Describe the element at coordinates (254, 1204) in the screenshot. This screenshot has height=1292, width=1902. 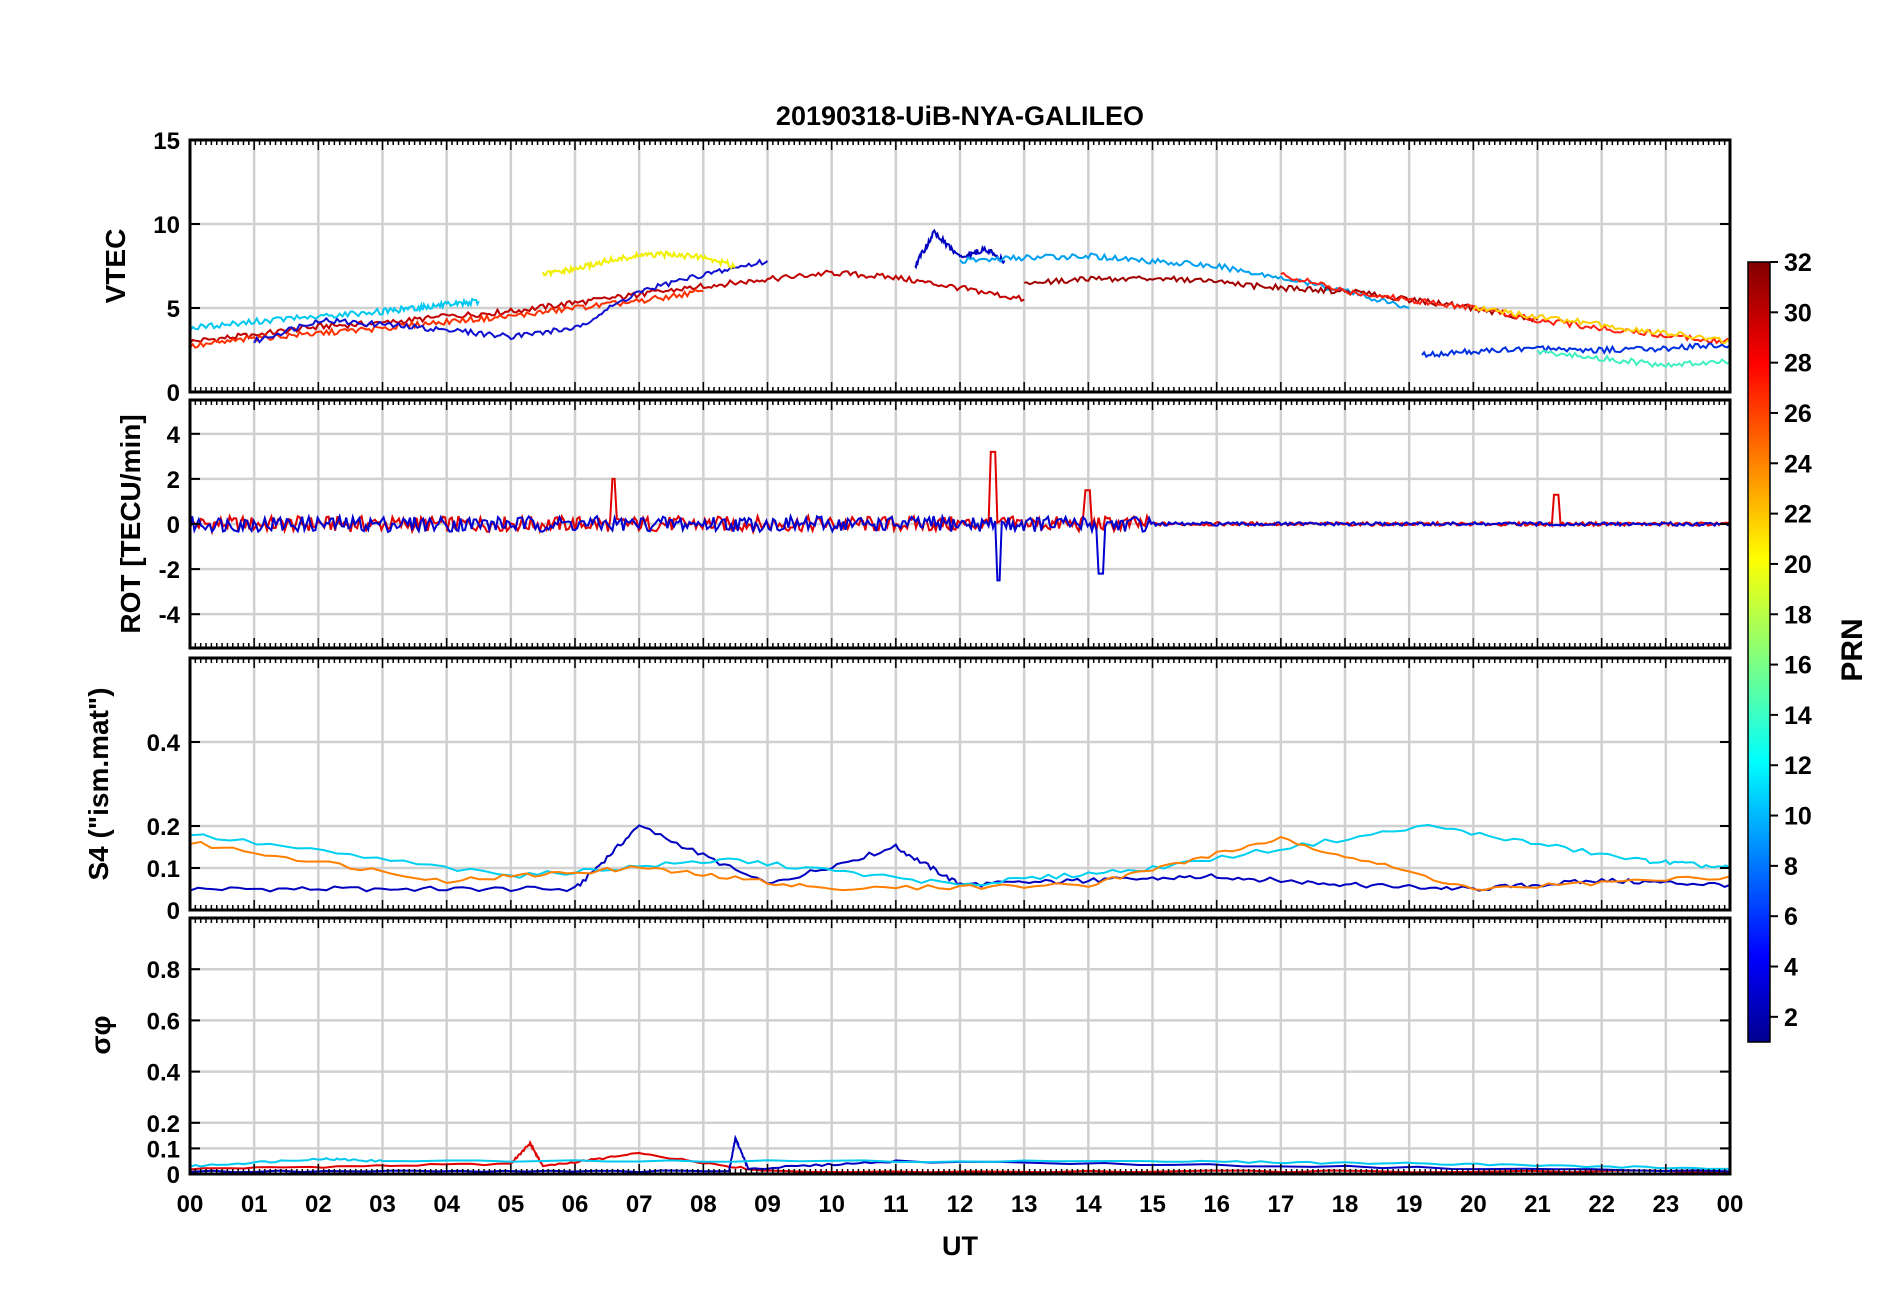
I see `x-tick-label: 01` at that location.